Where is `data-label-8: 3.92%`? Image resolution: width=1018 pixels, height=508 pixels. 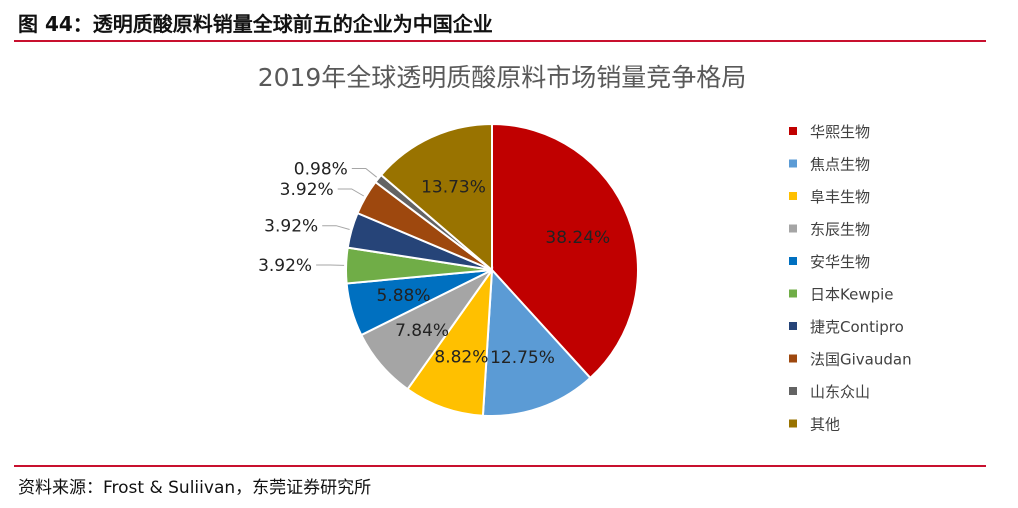
data-label-8: 3.92% is located at coordinates (307, 190).